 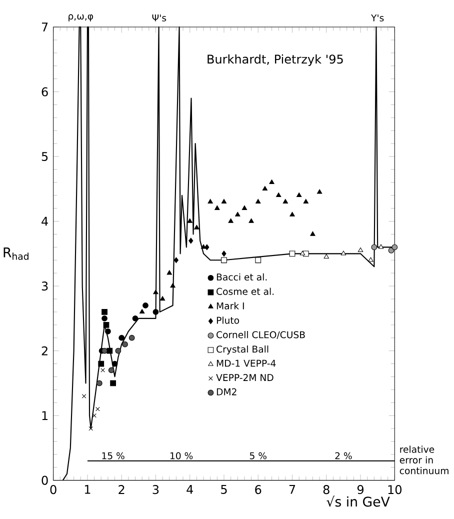 What do you see at coordinates (53, 489) in the screenshot?
I see `x-tick-label: 0` at bounding box center [53, 489].